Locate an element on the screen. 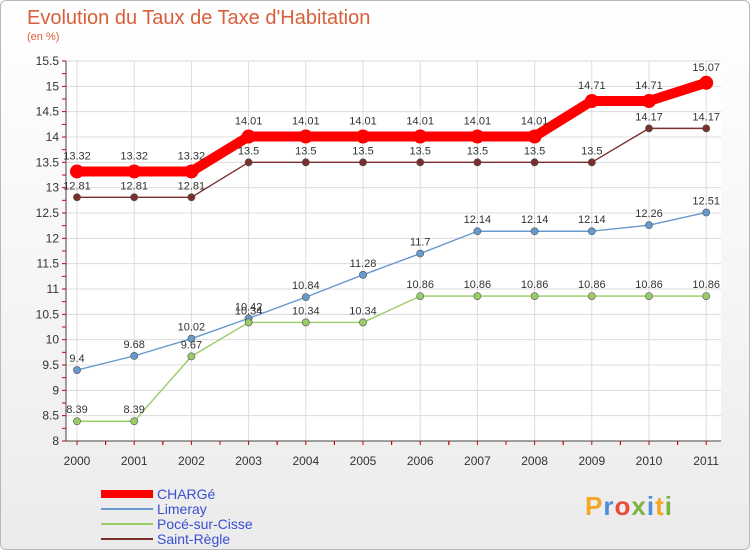 The image size is (750, 550). data-label: 12.14 is located at coordinates (592, 220).